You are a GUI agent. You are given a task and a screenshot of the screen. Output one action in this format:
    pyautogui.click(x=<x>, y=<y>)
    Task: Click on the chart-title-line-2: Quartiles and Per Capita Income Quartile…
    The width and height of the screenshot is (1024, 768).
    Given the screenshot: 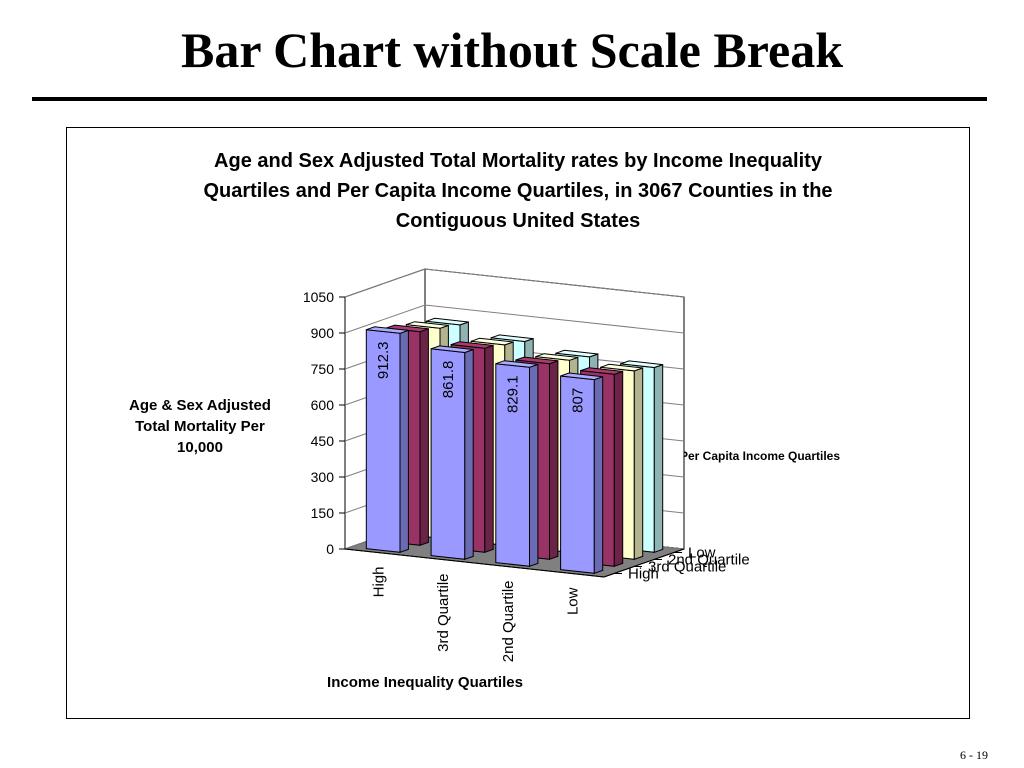 What is the action you would take?
    pyautogui.click(x=518, y=191)
    